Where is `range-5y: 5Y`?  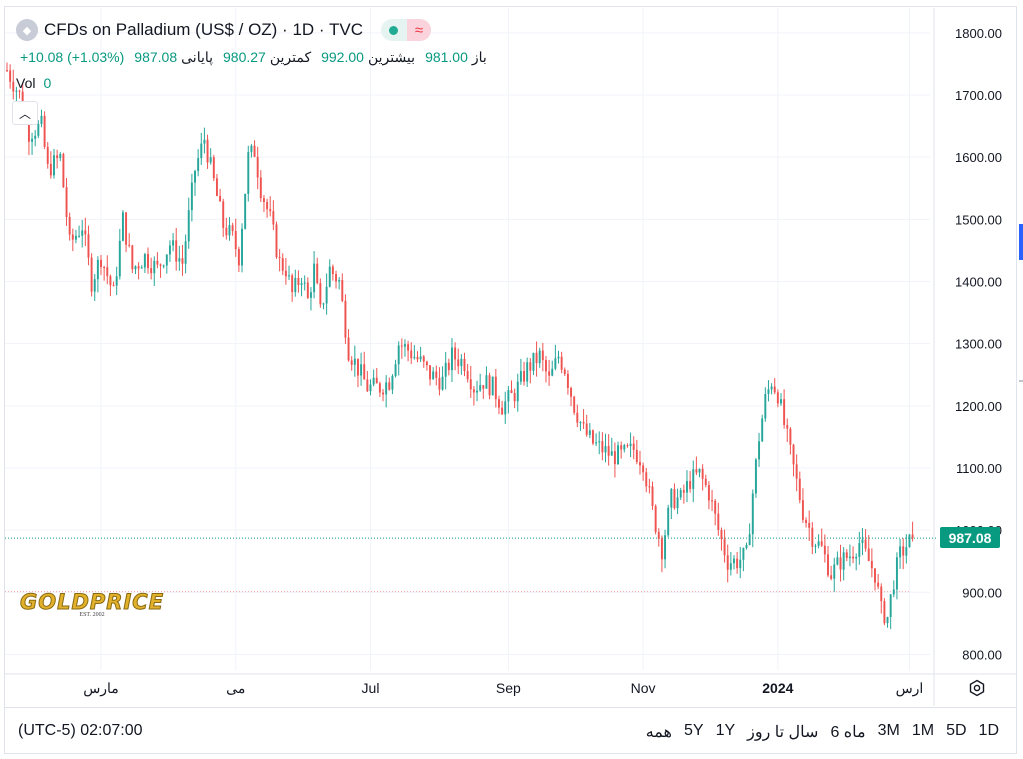 range-5y: 5Y is located at coordinates (693, 730).